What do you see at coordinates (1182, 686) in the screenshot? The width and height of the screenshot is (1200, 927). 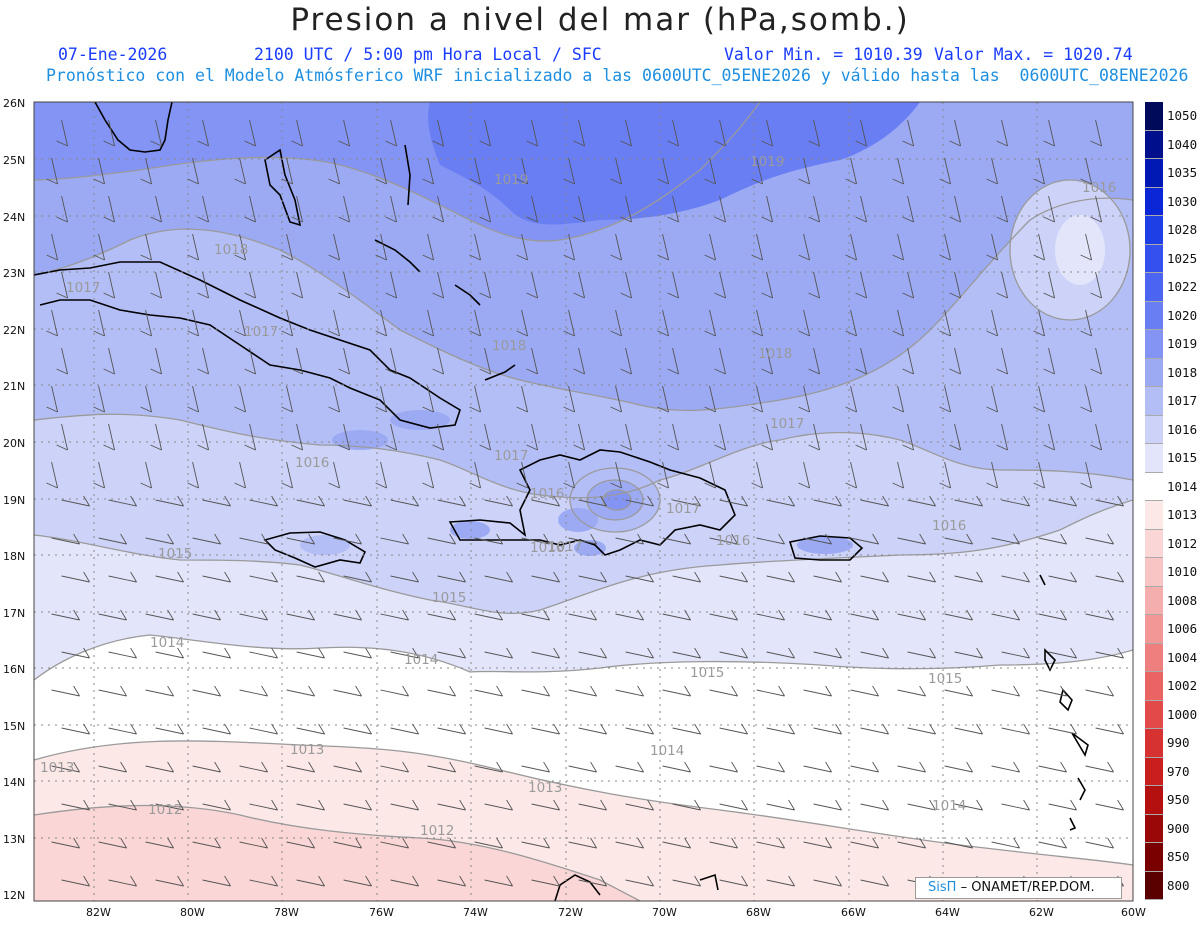 I see `color-scale-label: 1002` at bounding box center [1182, 686].